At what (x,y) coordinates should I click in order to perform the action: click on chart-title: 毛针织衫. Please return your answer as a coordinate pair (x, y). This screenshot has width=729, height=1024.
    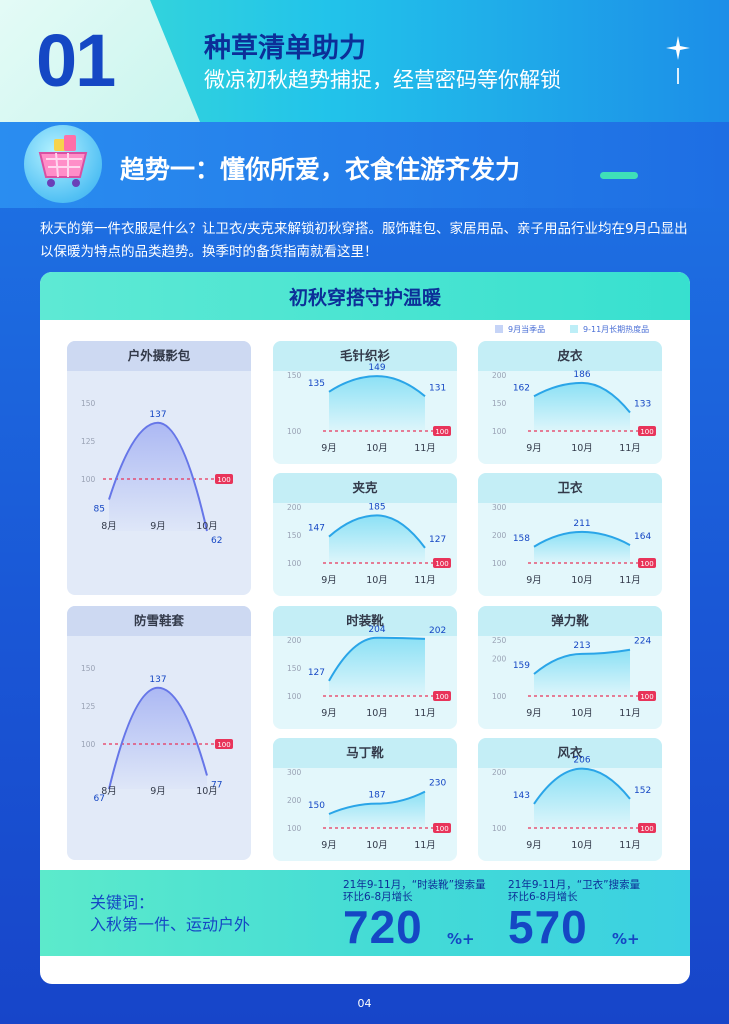
    Looking at the image, I should click on (365, 356).